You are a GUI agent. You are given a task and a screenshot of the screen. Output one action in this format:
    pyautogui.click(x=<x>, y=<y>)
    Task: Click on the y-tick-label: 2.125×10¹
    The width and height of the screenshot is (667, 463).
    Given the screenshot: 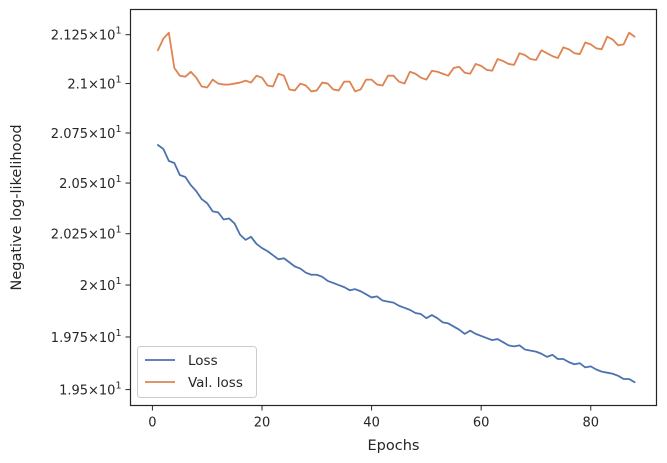 What is the action you would take?
    pyautogui.click(x=86, y=35)
    